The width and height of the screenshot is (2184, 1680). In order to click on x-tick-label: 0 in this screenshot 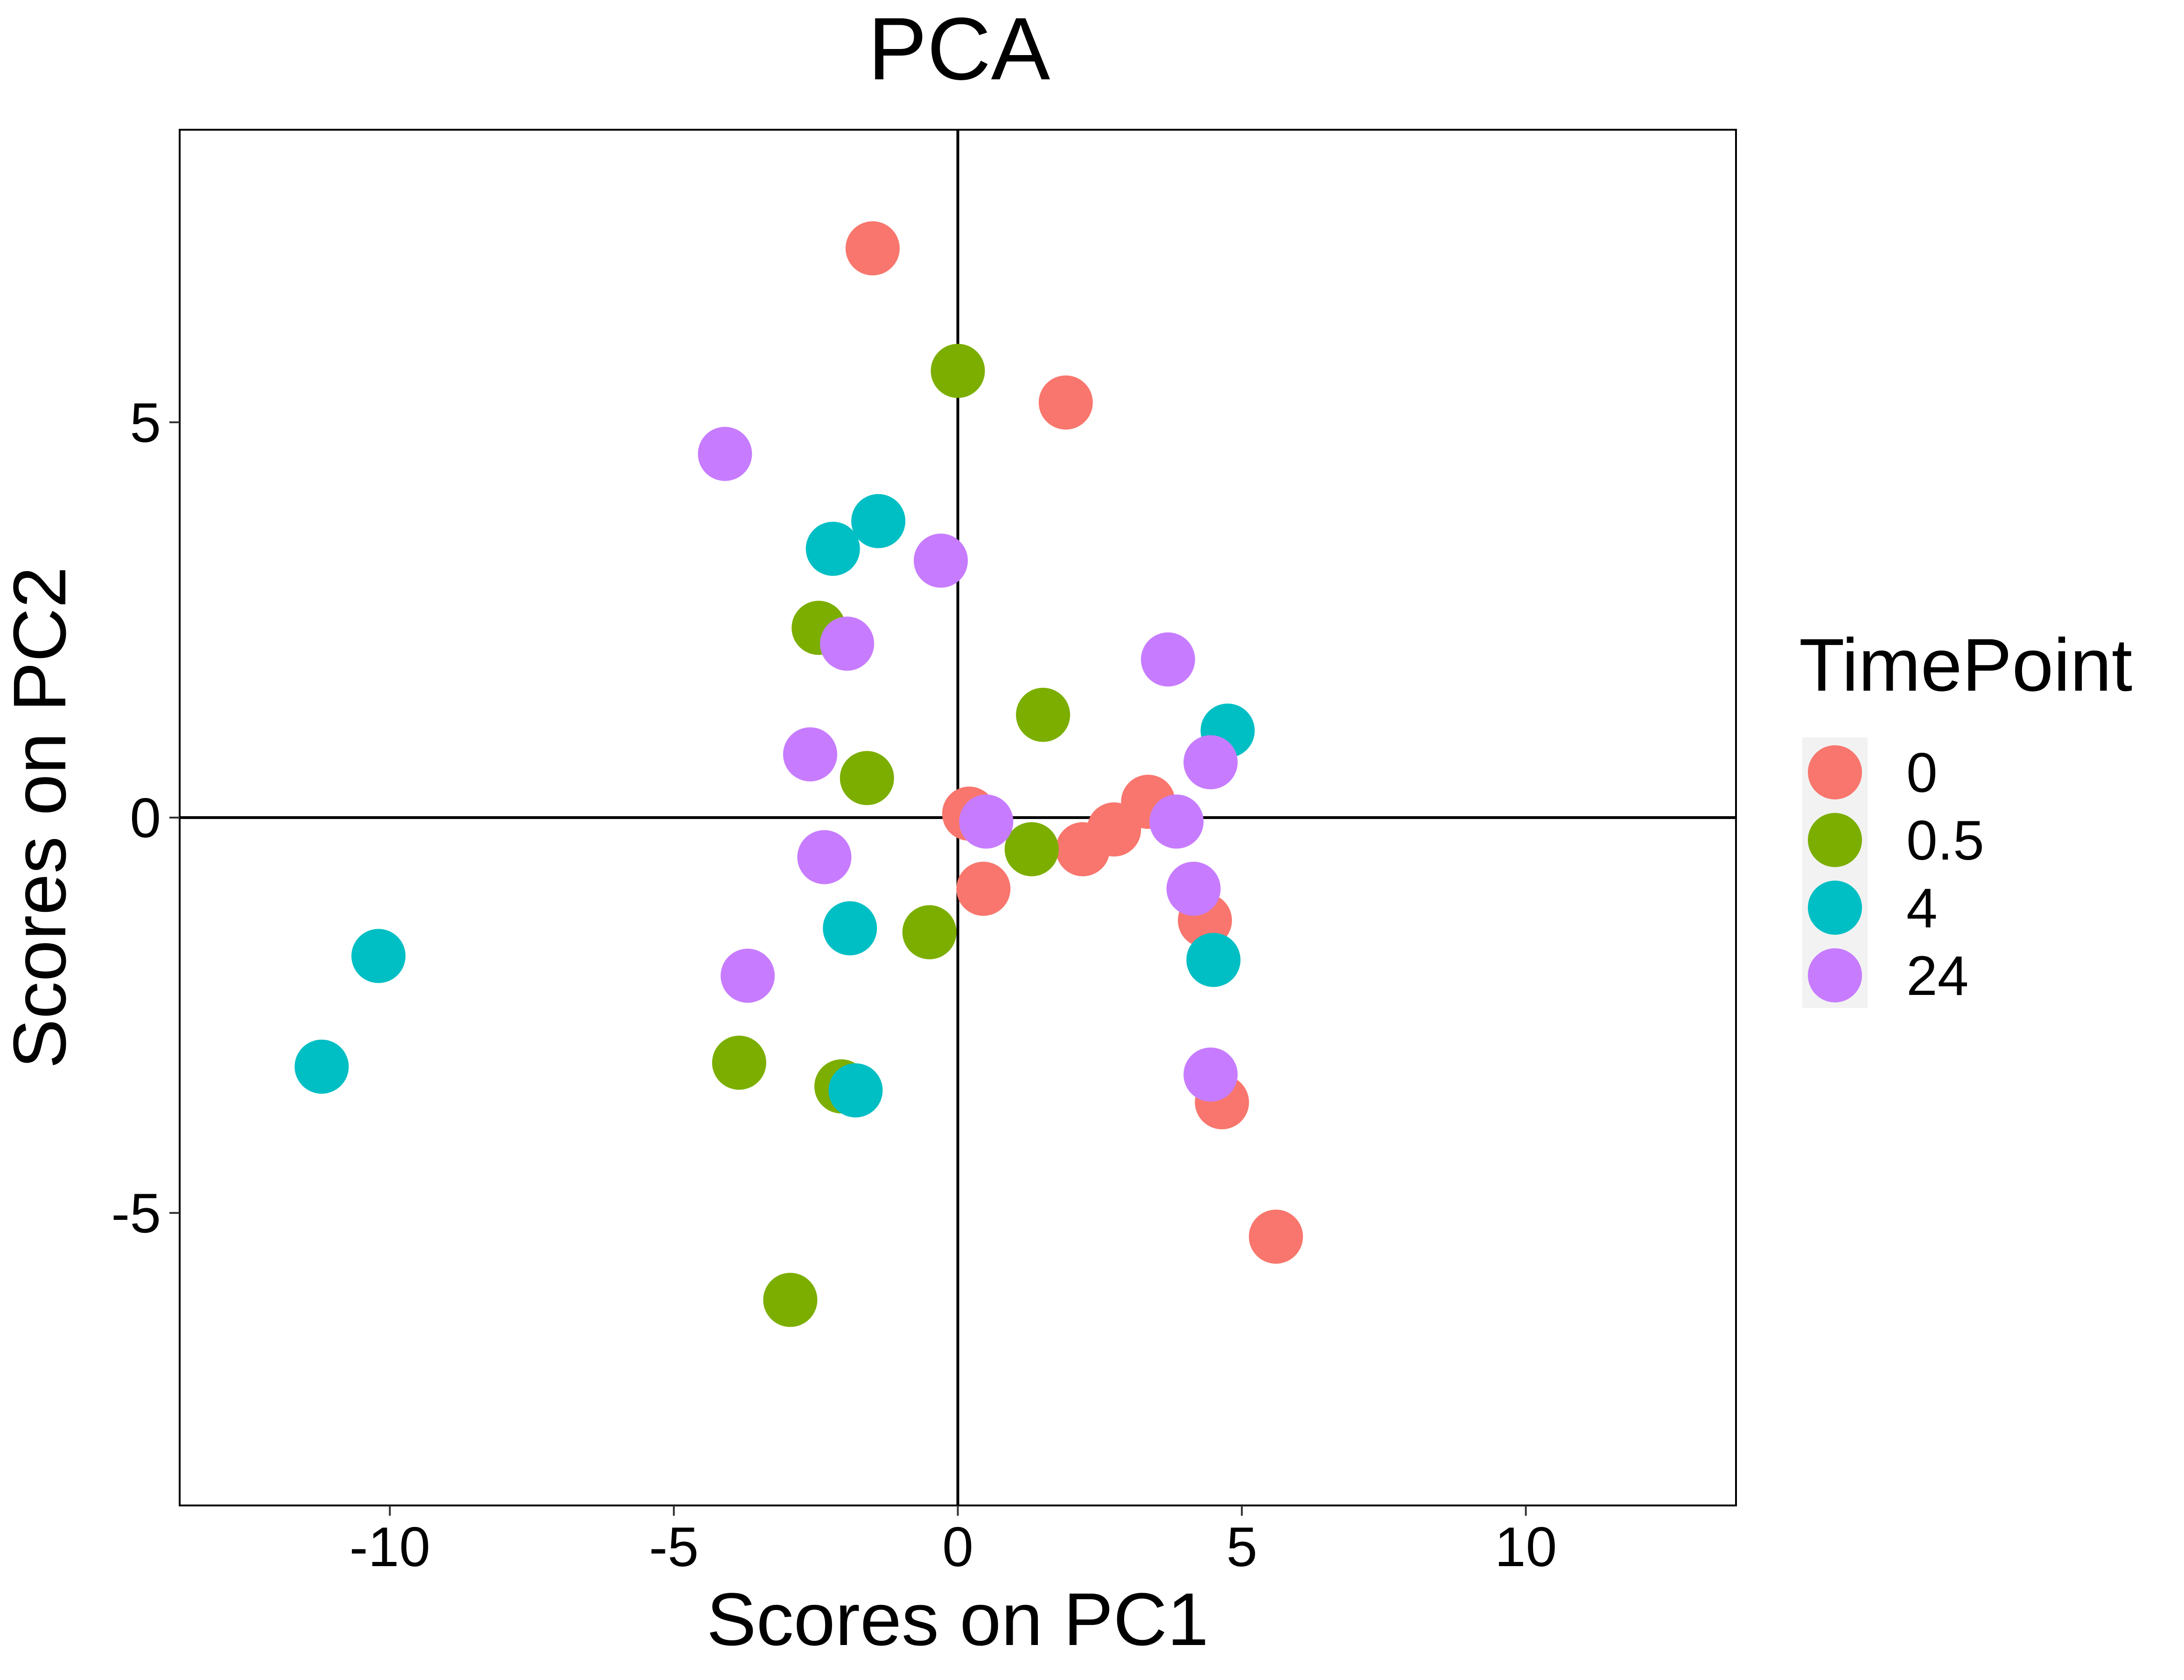, I will do `click(957, 1547)`.